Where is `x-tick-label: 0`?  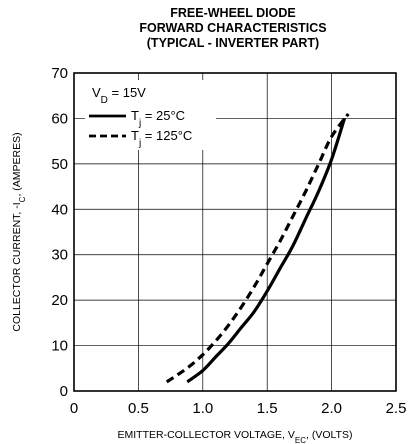
x-tick-label: 0 is located at coordinates (74, 408).